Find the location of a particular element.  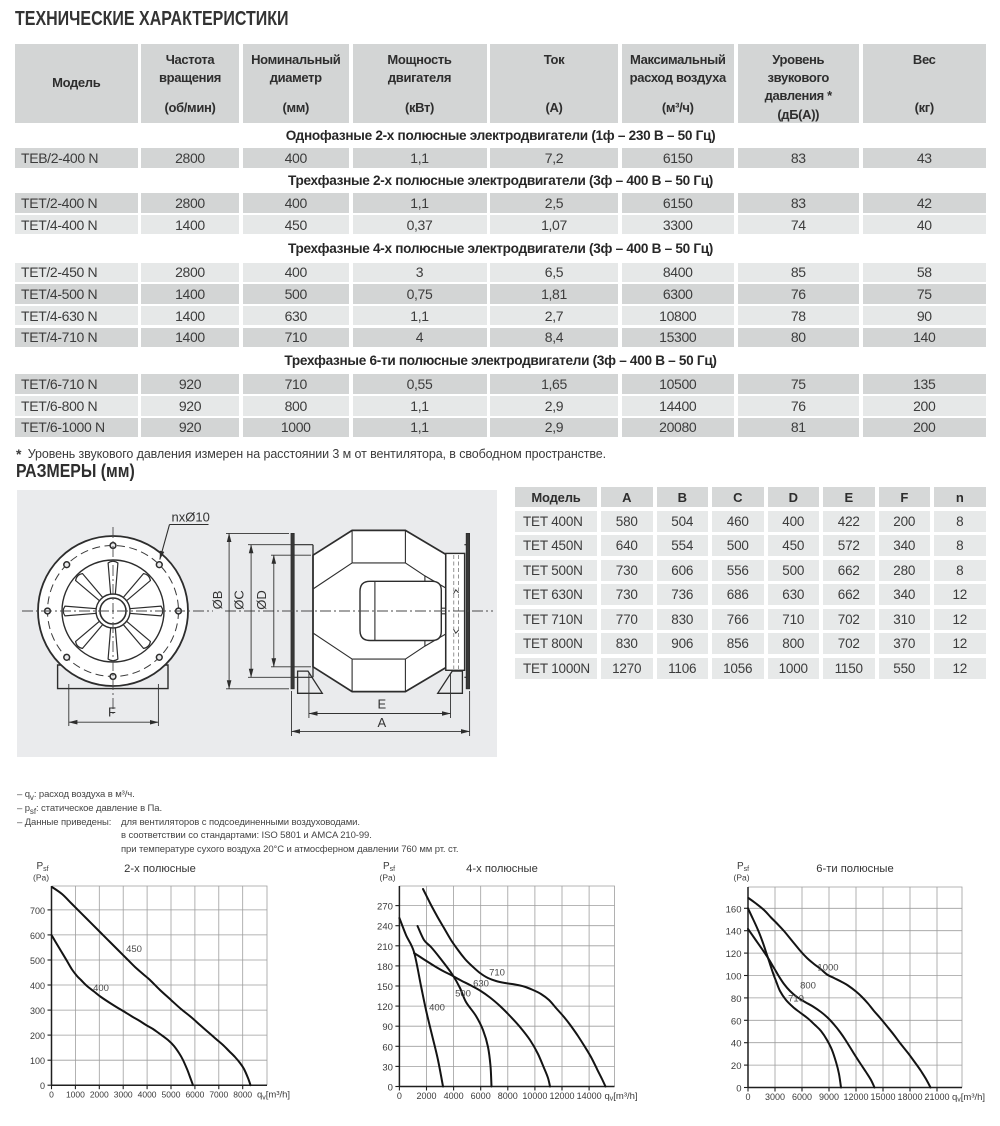

svg-text: 450 is located at coordinates (134, 949).